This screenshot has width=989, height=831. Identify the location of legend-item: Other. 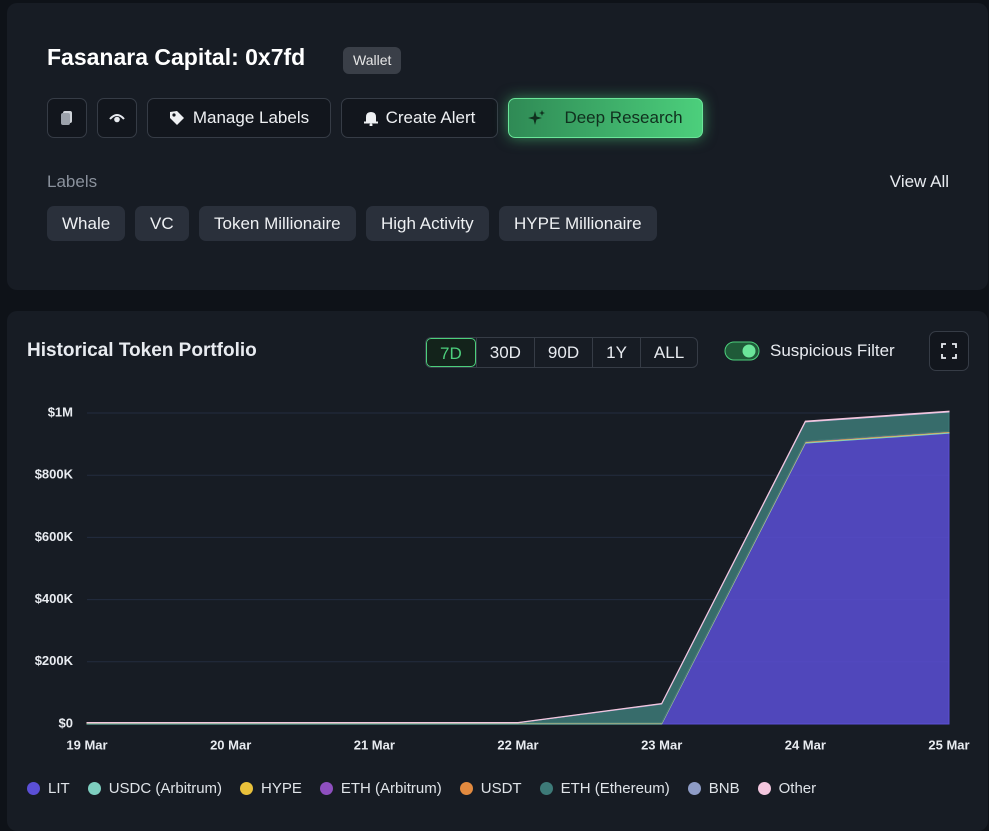
(787, 788).